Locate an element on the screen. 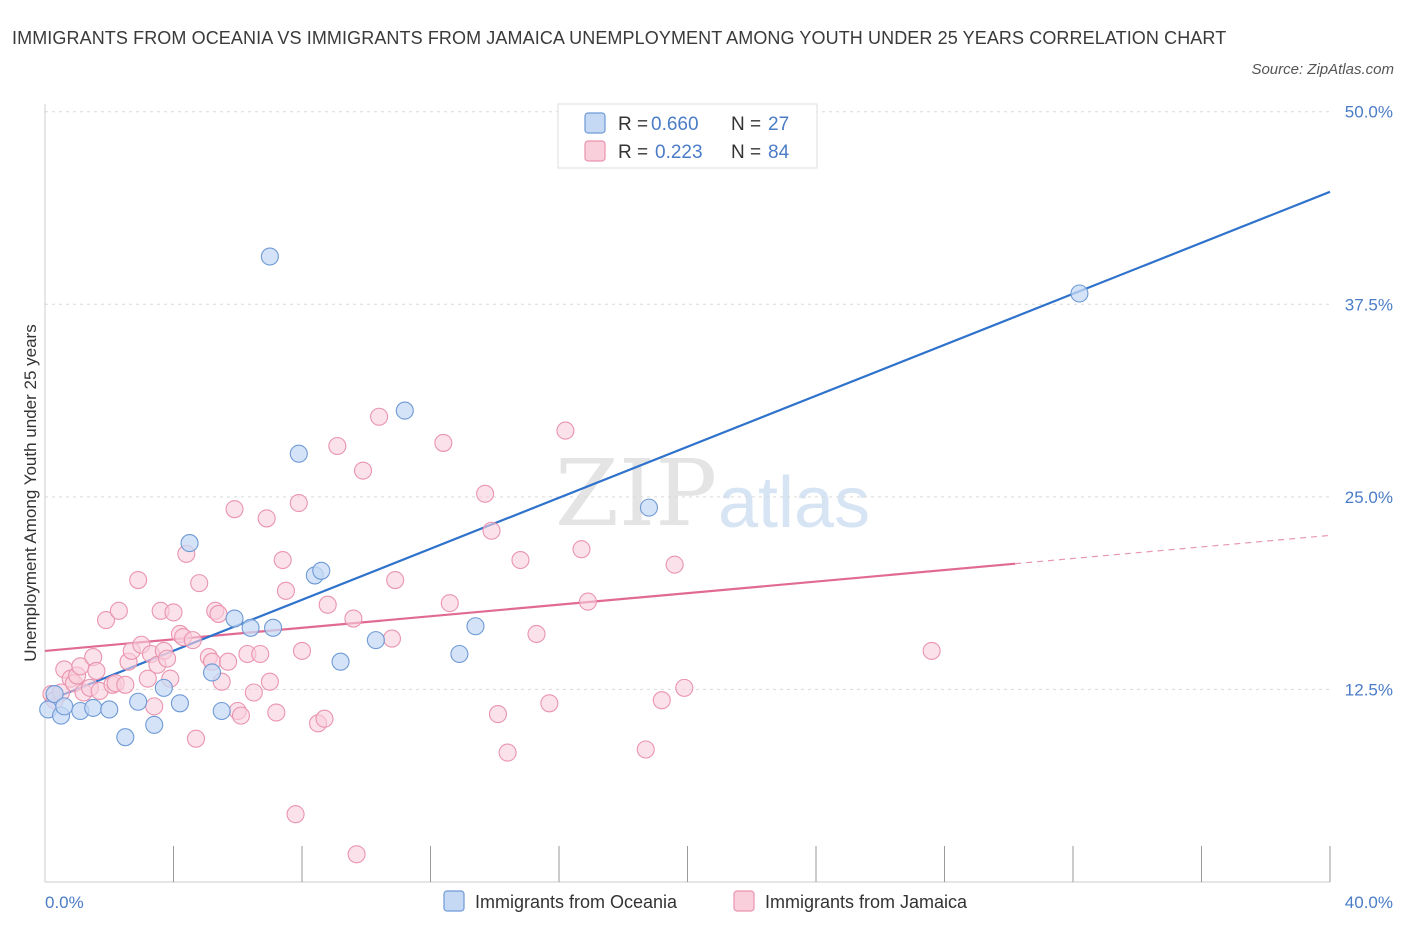  x-tick-label: 40.0% is located at coordinates (1369, 902).